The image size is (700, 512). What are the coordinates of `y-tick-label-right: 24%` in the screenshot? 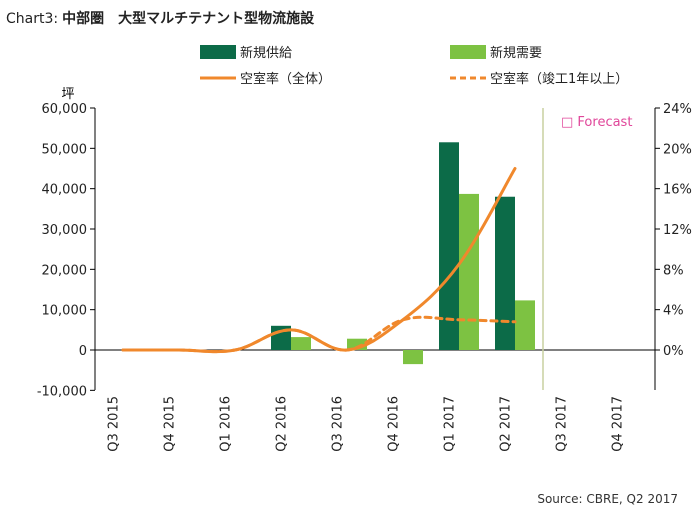 It's located at (677, 109).